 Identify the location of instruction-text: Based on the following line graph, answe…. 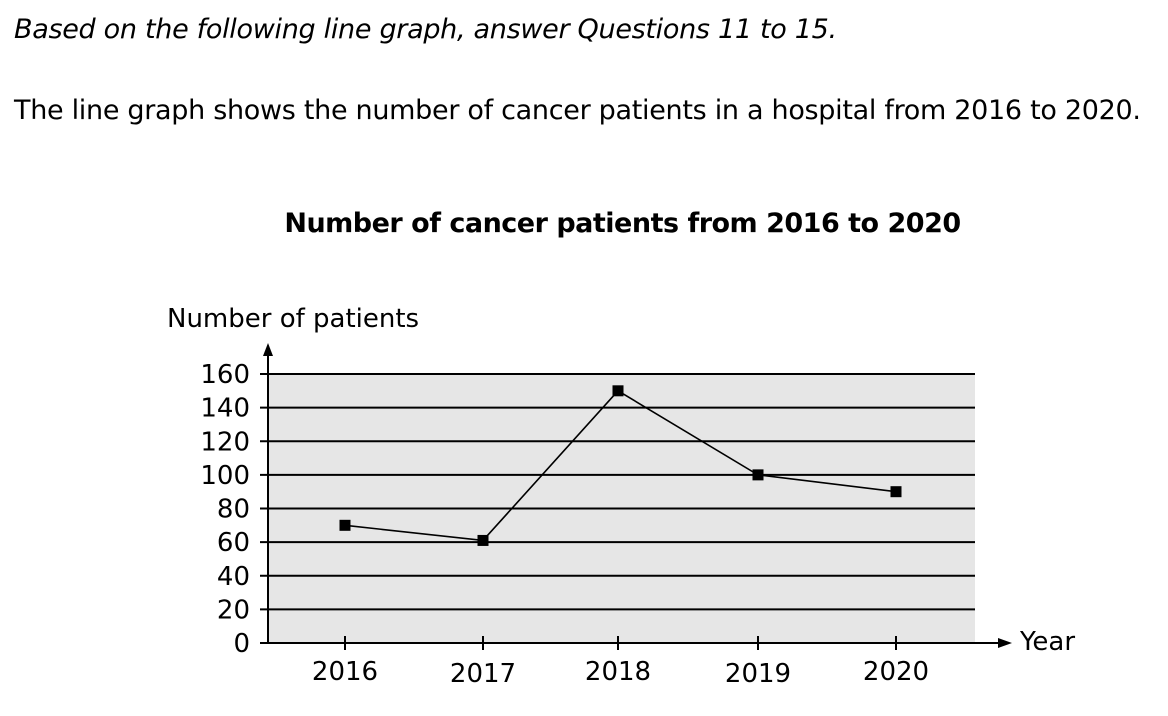
(425, 29).